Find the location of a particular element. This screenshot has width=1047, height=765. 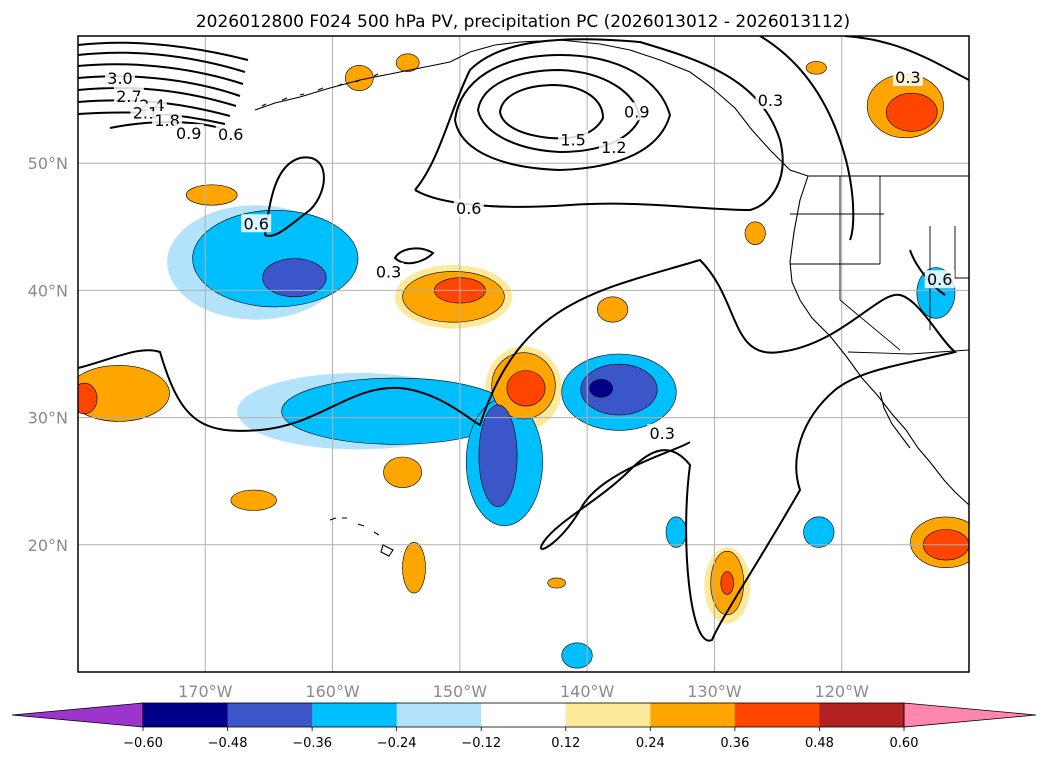

pv-contour-label: 2.7 is located at coordinates (128, 96).